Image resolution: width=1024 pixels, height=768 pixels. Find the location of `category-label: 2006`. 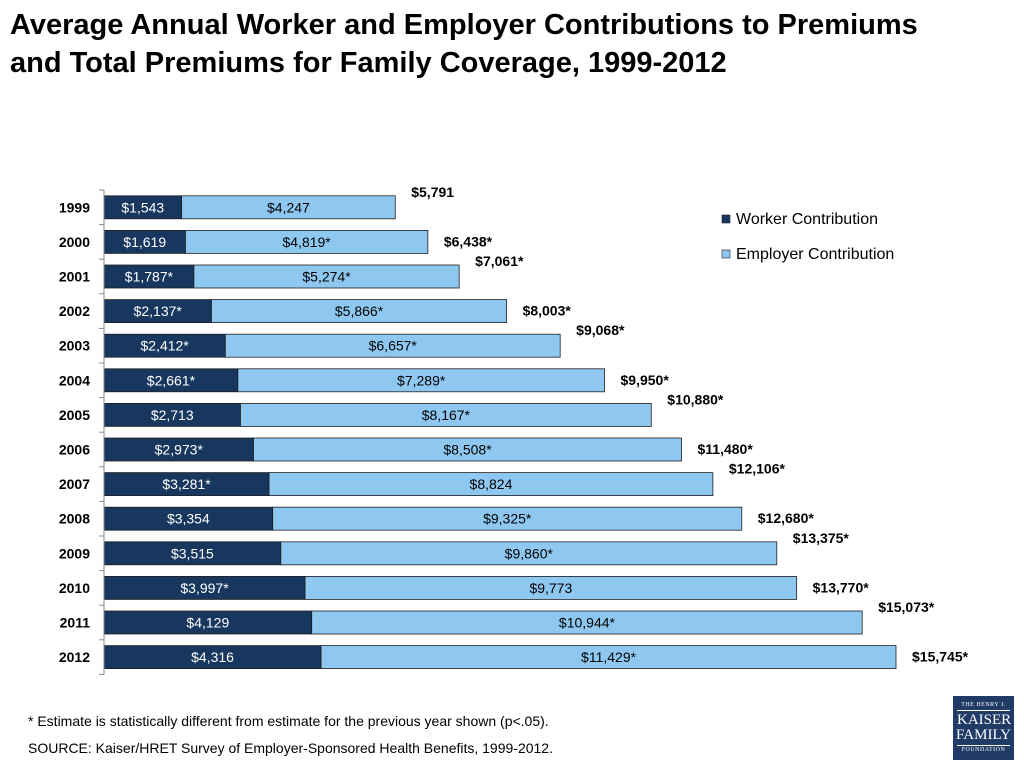

category-label: 2006 is located at coordinates (74, 450).